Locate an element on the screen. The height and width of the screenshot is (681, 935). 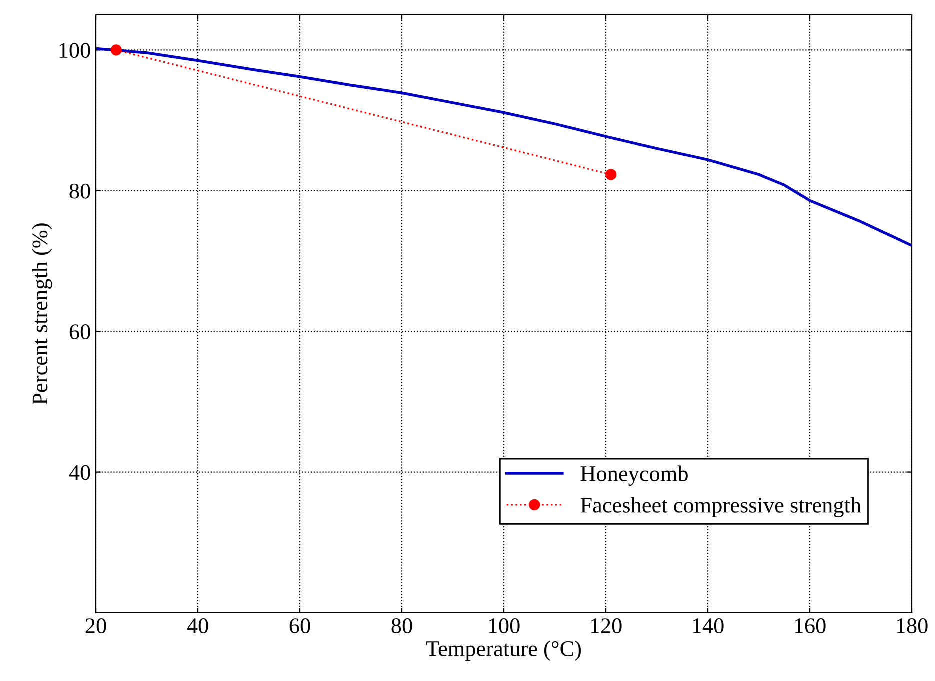
x-tick-label: 80 is located at coordinates (402, 626).